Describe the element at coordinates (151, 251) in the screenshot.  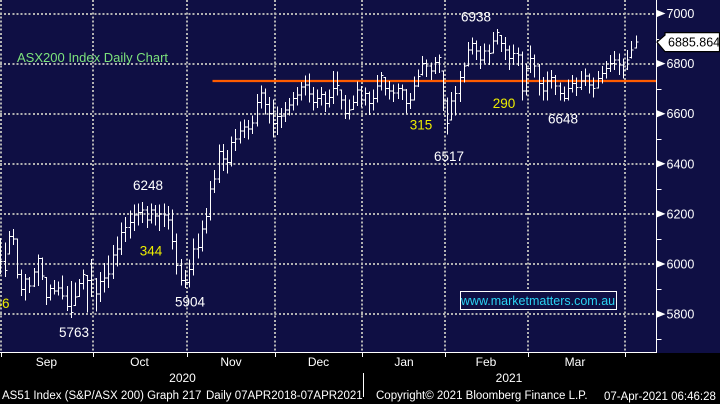
I see `svg-text: 344` at that location.